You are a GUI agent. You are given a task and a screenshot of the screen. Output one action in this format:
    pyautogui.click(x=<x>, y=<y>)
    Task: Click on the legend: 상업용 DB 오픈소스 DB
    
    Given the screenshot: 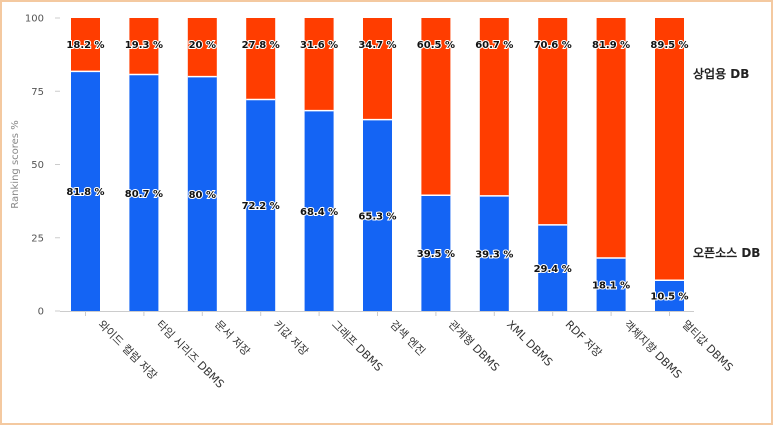 What is the action you would take?
    pyautogui.click(x=726, y=163)
    